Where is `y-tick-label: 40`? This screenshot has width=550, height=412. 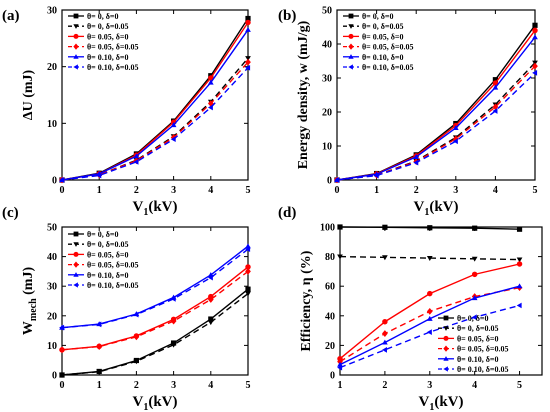
y-tick-label: 40 is located at coordinates (330, 316).